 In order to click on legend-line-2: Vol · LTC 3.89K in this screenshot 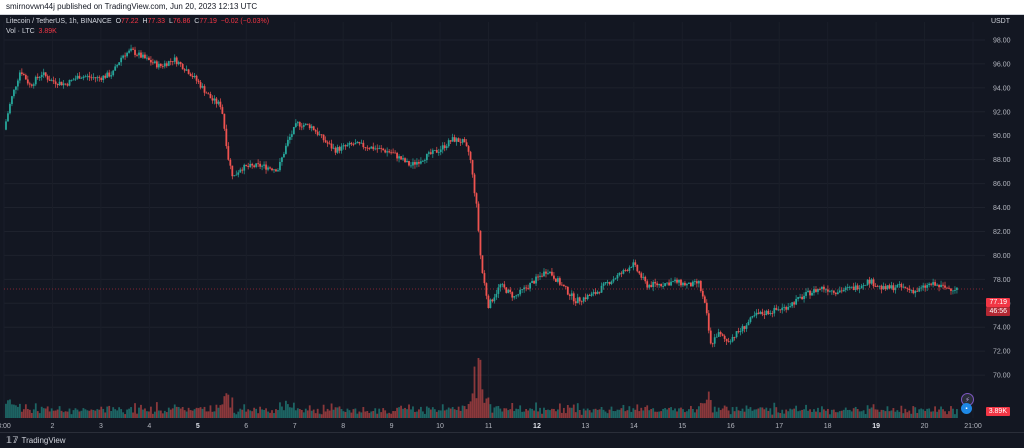, I will do `click(137, 32)`.